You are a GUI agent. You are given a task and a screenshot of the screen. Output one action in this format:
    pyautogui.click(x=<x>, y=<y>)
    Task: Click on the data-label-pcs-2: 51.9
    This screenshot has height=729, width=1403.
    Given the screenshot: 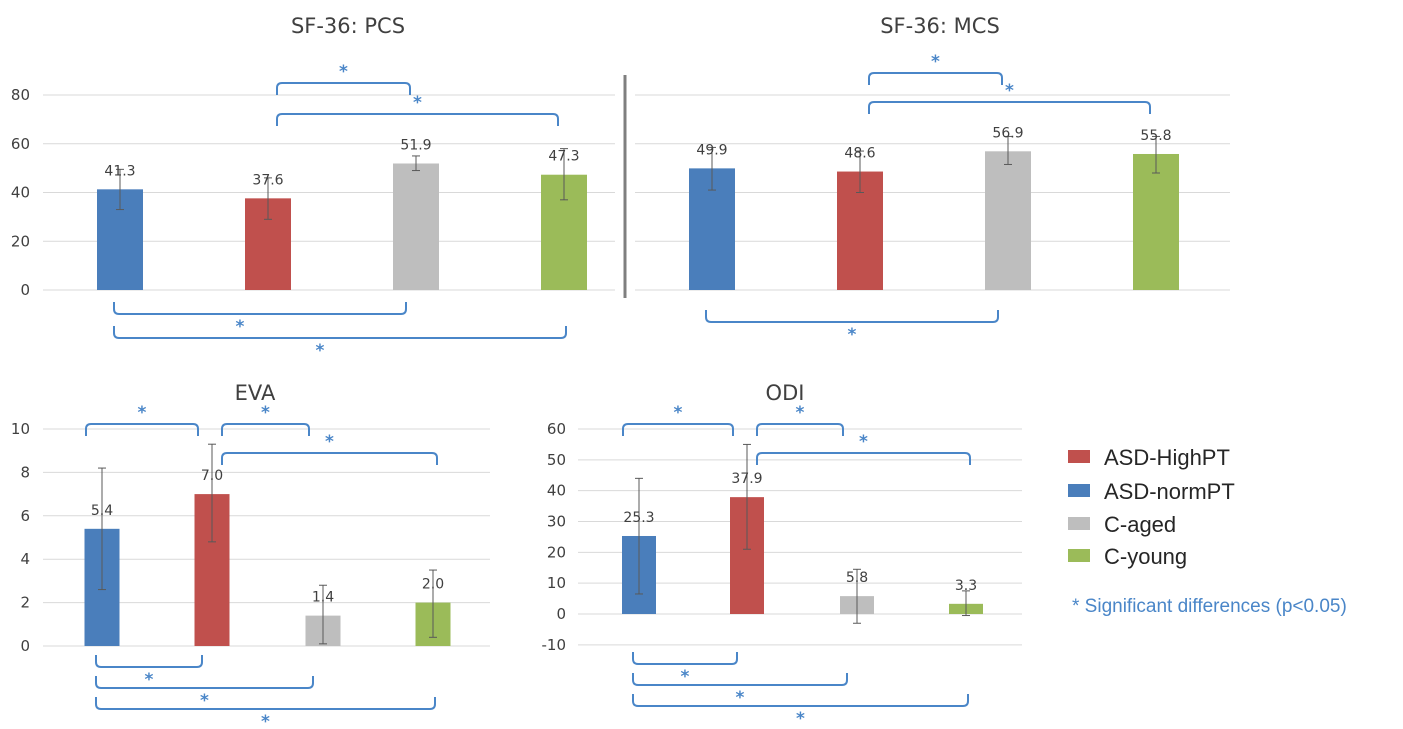 What is the action you would take?
    pyautogui.click(x=415, y=145)
    